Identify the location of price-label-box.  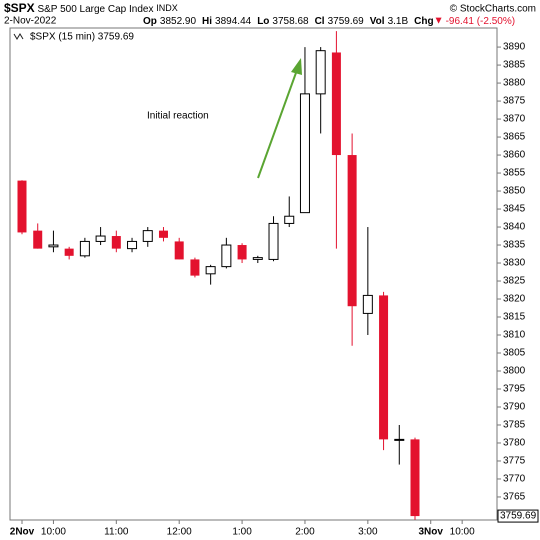
(518, 516).